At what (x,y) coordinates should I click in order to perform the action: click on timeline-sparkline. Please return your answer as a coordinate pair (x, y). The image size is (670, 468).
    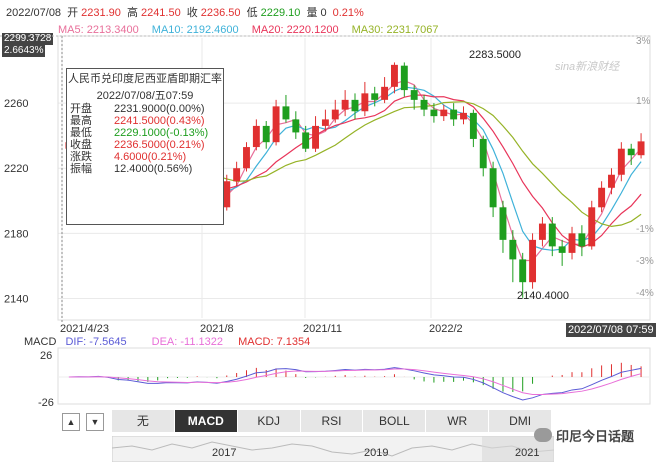
    Looking at the image, I should click on (333, 449).